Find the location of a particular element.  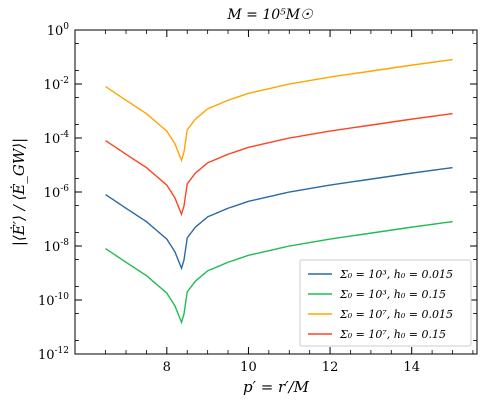

x-tick-label: 12 is located at coordinates (330, 367).